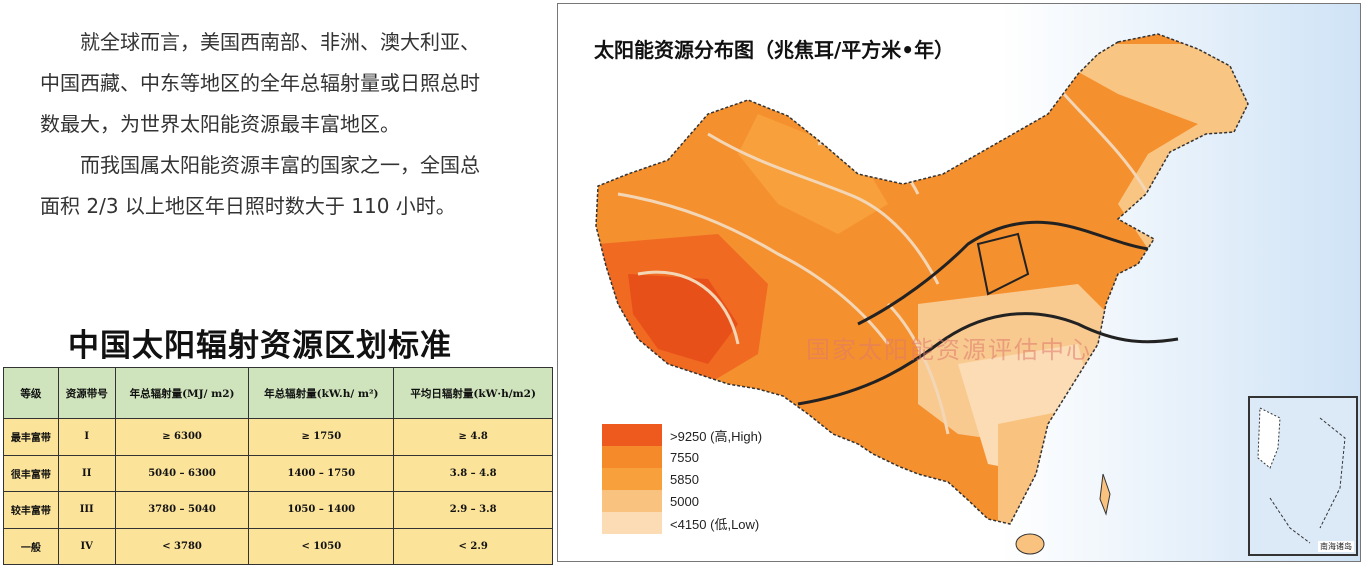  I want to click on legend-item: 5000, so click(682, 501).